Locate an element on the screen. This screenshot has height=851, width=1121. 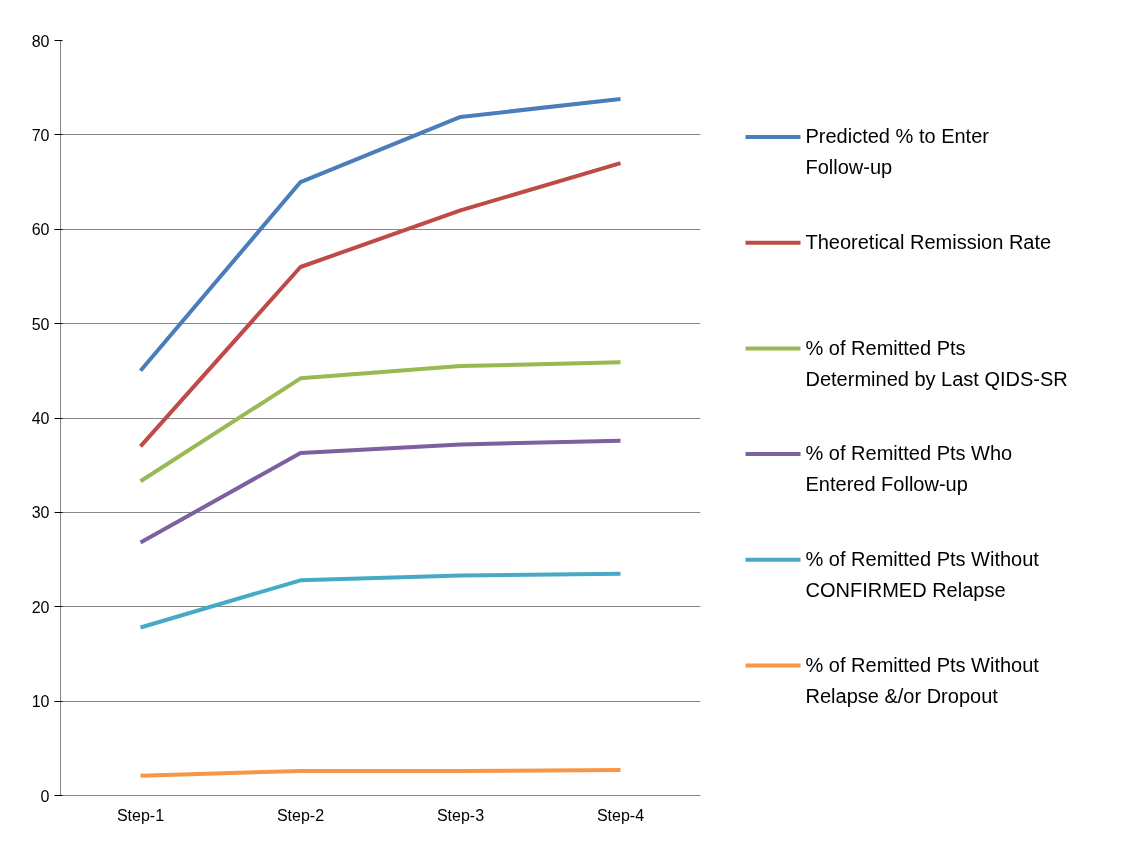
legend-label: Predicted % to Enter Follow-up is located at coordinates (897, 152).